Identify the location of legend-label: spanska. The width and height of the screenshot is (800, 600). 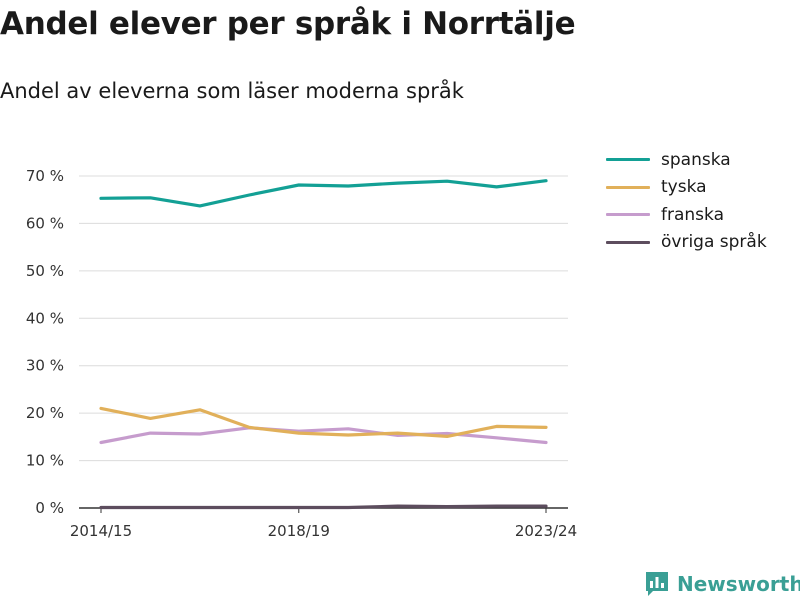
(696, 159).